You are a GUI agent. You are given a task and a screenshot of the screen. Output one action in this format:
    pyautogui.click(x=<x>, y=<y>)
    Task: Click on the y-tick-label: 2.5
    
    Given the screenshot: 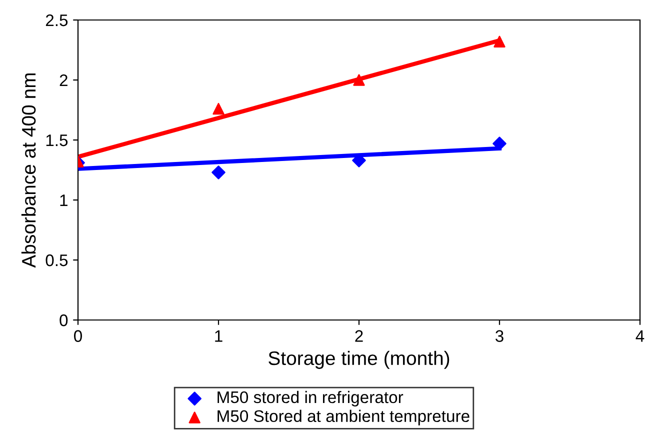 What is the action you would take?
    pyautogui.click(x=57, y=20)
    